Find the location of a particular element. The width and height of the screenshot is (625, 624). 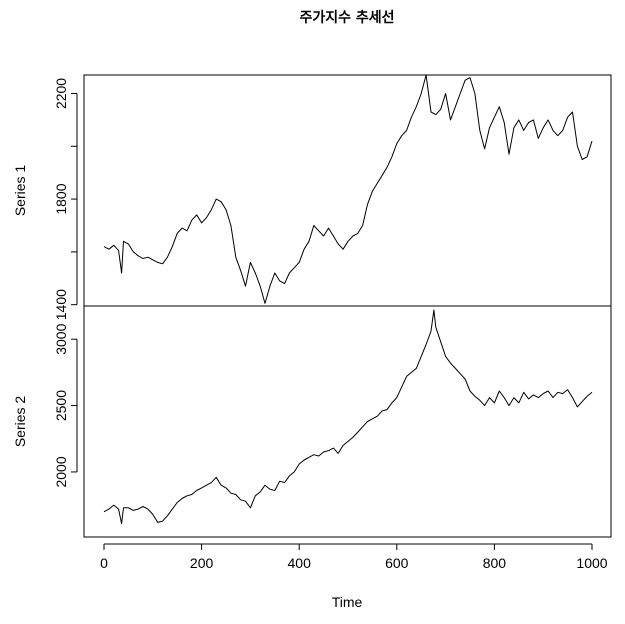

chart-title: 주가지수 추세선 is located at coordinates (346, 18).